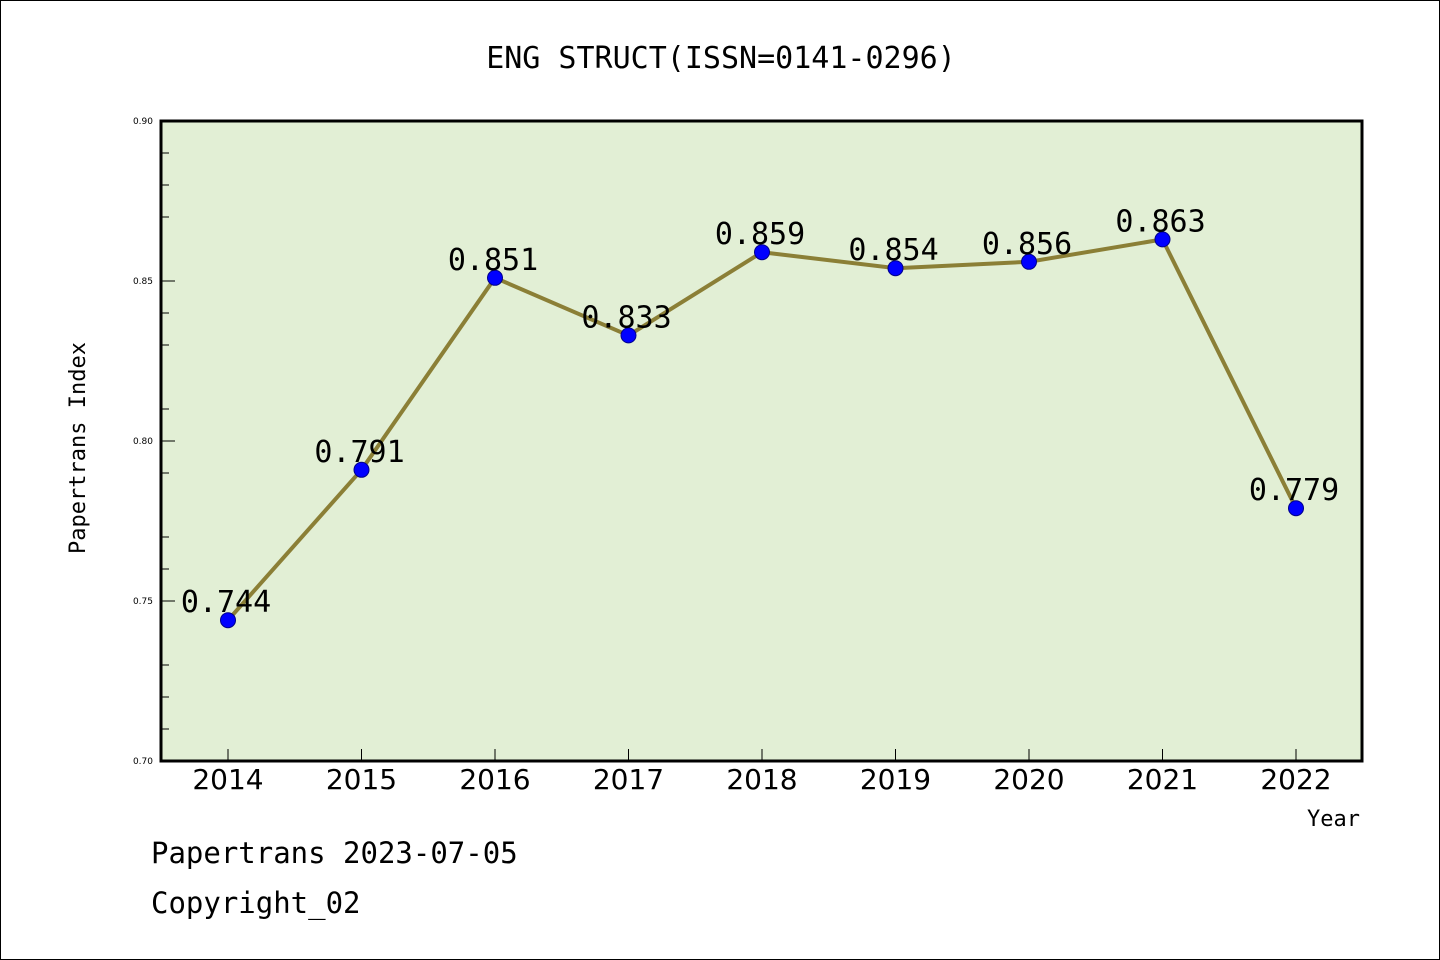 The height and width of the screenshot is (960, 1440). What do you see at coordinates (760, 234) in the screenshot?
I see `data-label: 0.859` at bounding box center [760, 234].